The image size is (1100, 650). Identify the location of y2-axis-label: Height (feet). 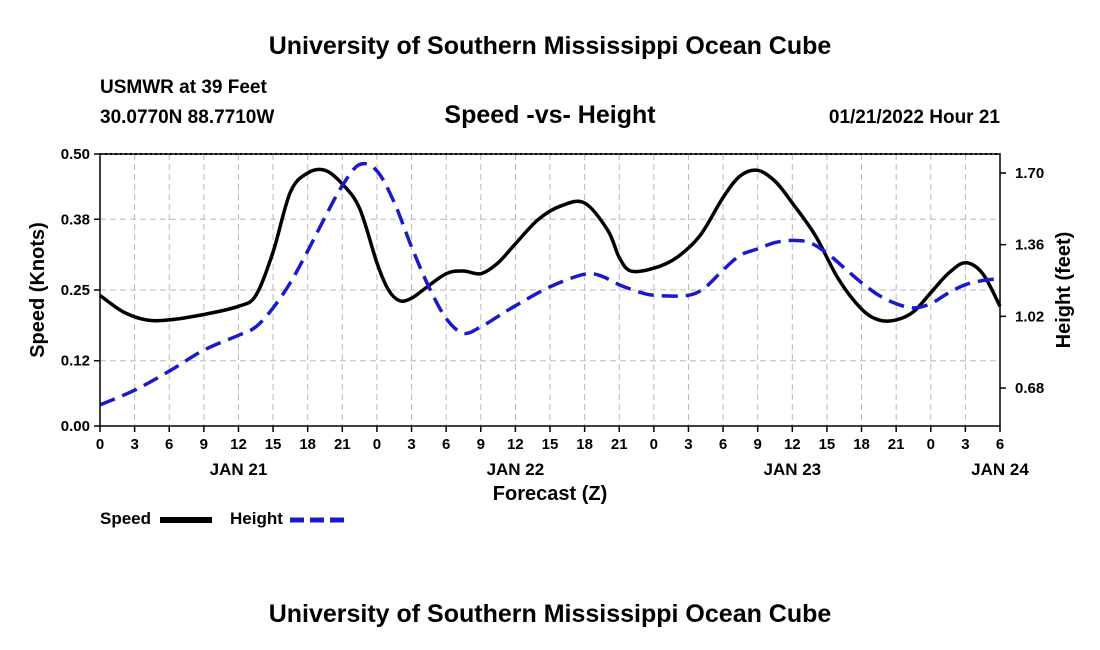
(1064, 290).